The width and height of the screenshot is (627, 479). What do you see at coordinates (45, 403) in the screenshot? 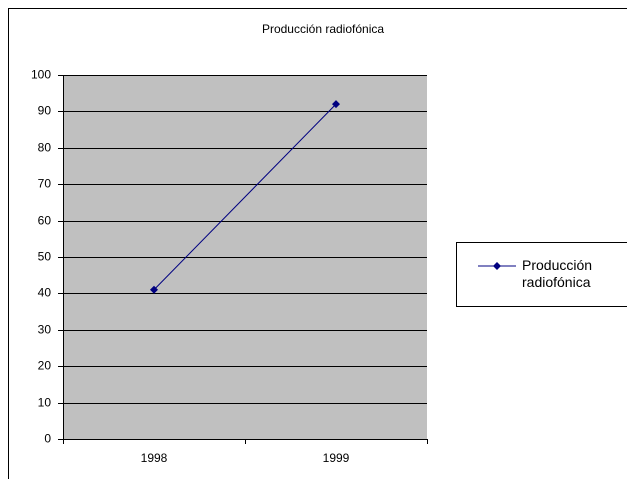
I see `y-tick-label: 10` at bounding box center [45, 403].